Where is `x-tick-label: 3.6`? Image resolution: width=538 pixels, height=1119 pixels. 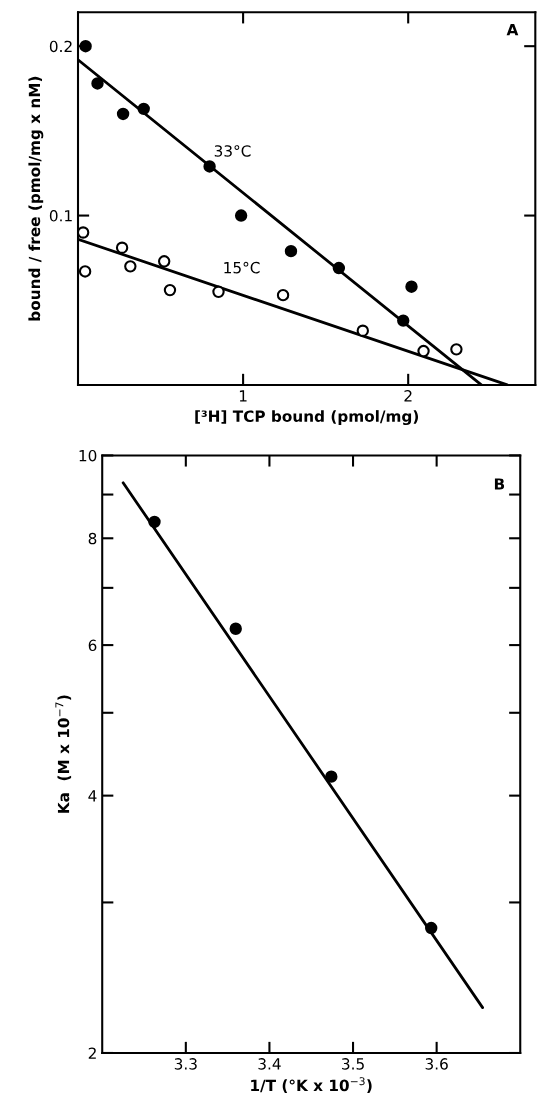 x-tick-label: 3.6 is located at coordinates (436, 1064).